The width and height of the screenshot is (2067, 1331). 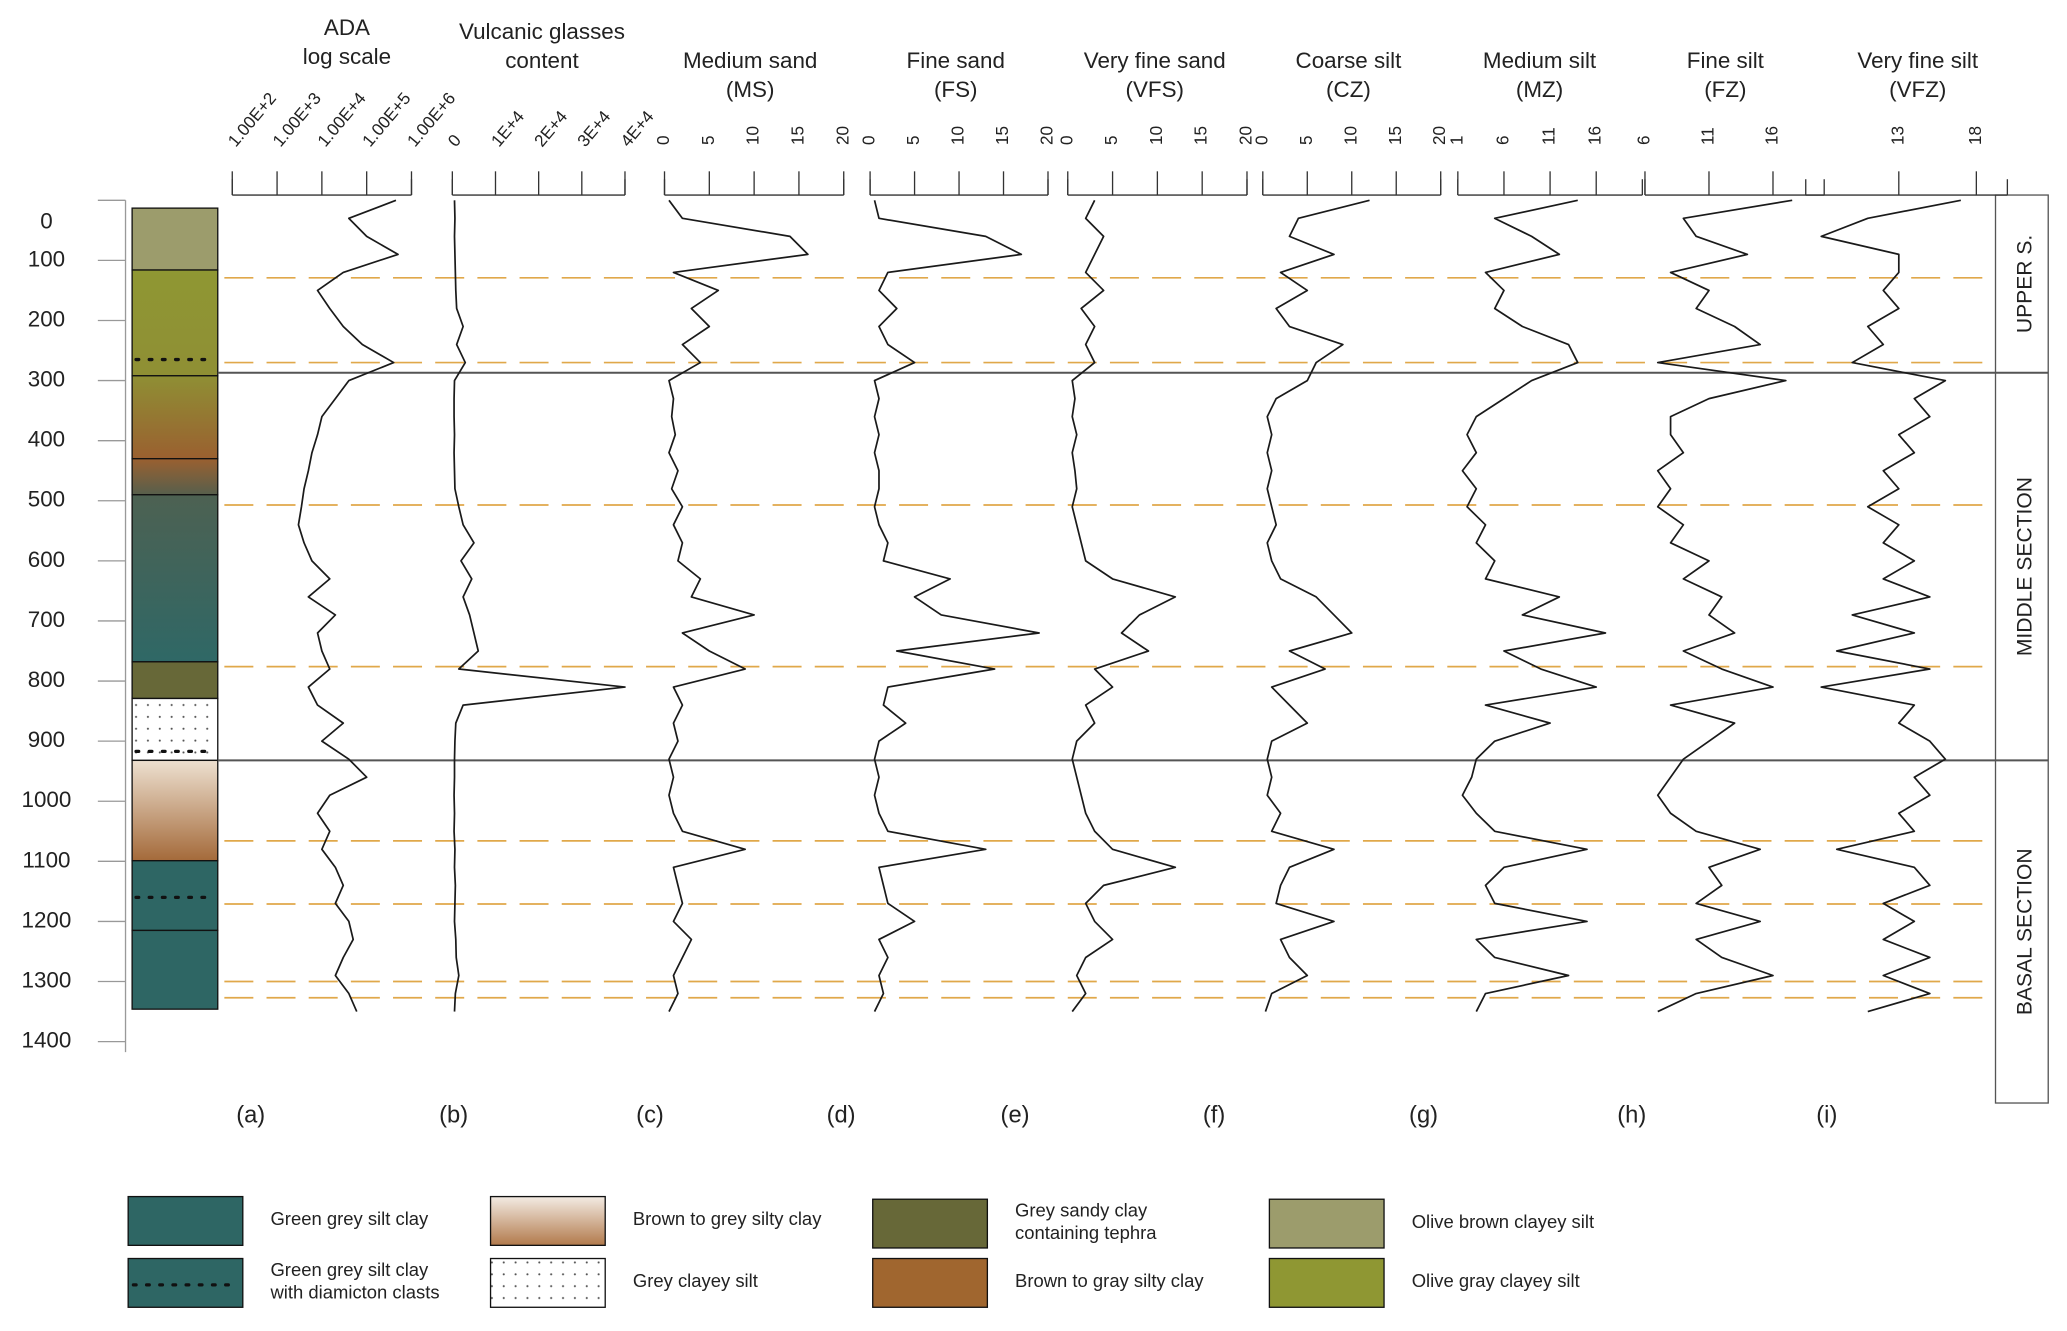 What do you see at coordinates (1155, 89) in the screenshot?
I see `panel-subtitle: (VFS)` at bounding box center [1155, 89].